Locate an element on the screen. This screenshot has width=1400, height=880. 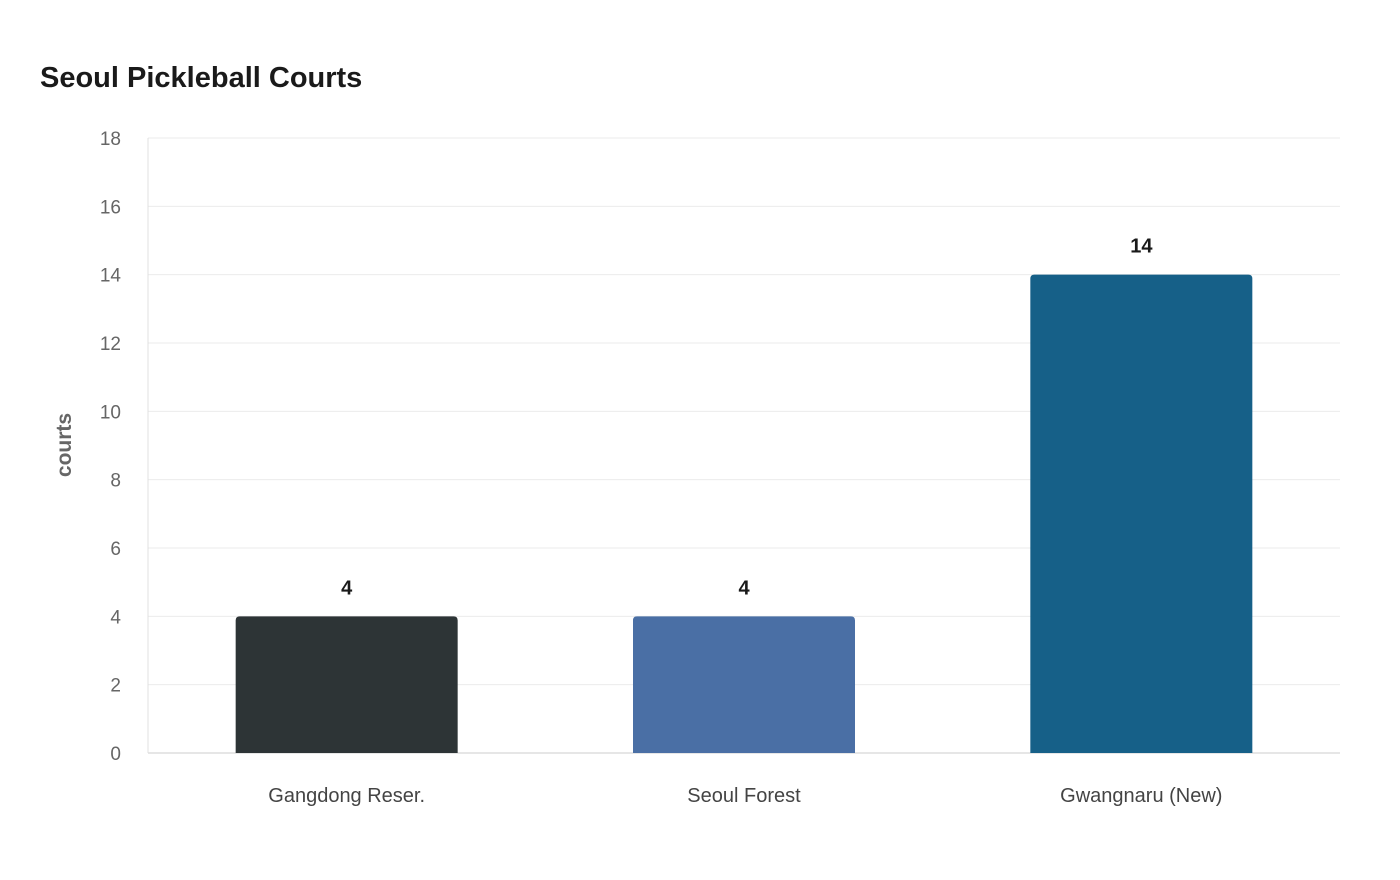
y-tick-label: 18 is located at coordinates (110, 139).